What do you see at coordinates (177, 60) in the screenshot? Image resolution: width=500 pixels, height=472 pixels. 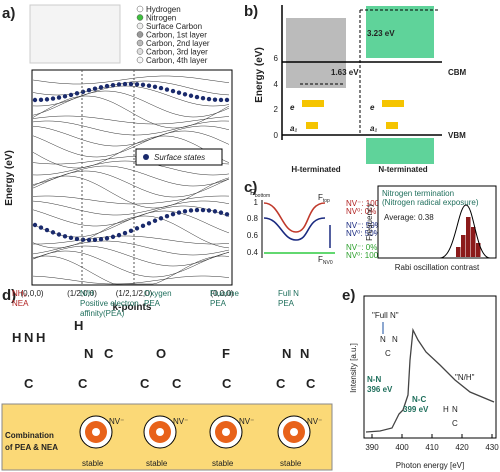 I see `legend-text: Carbon, 4th layer` at bounding box center [177, 60].